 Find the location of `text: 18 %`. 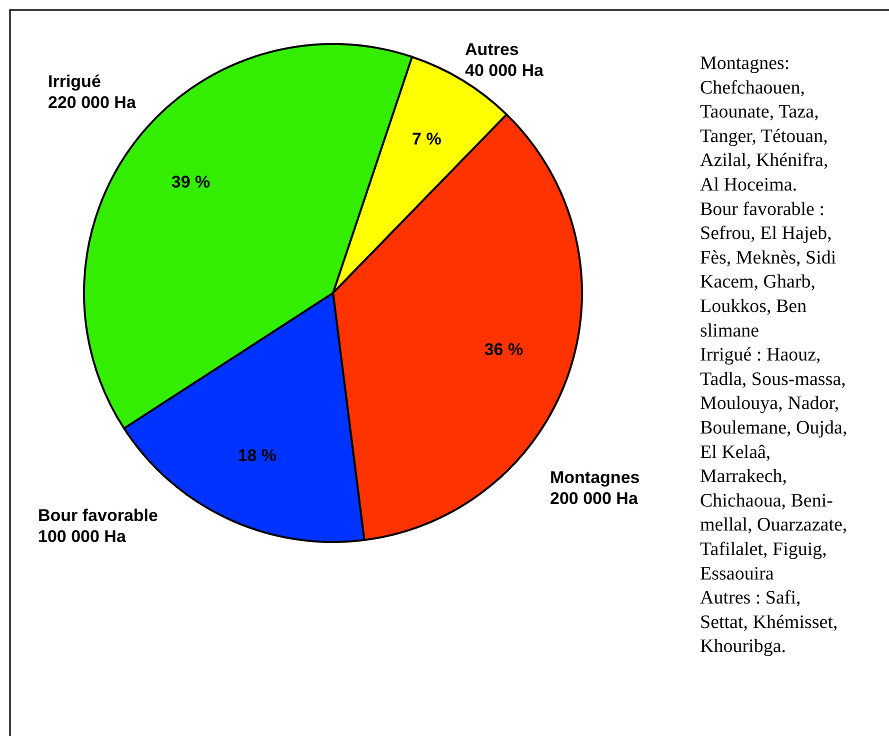

text: 18 % is located at coordinates (257, 456).